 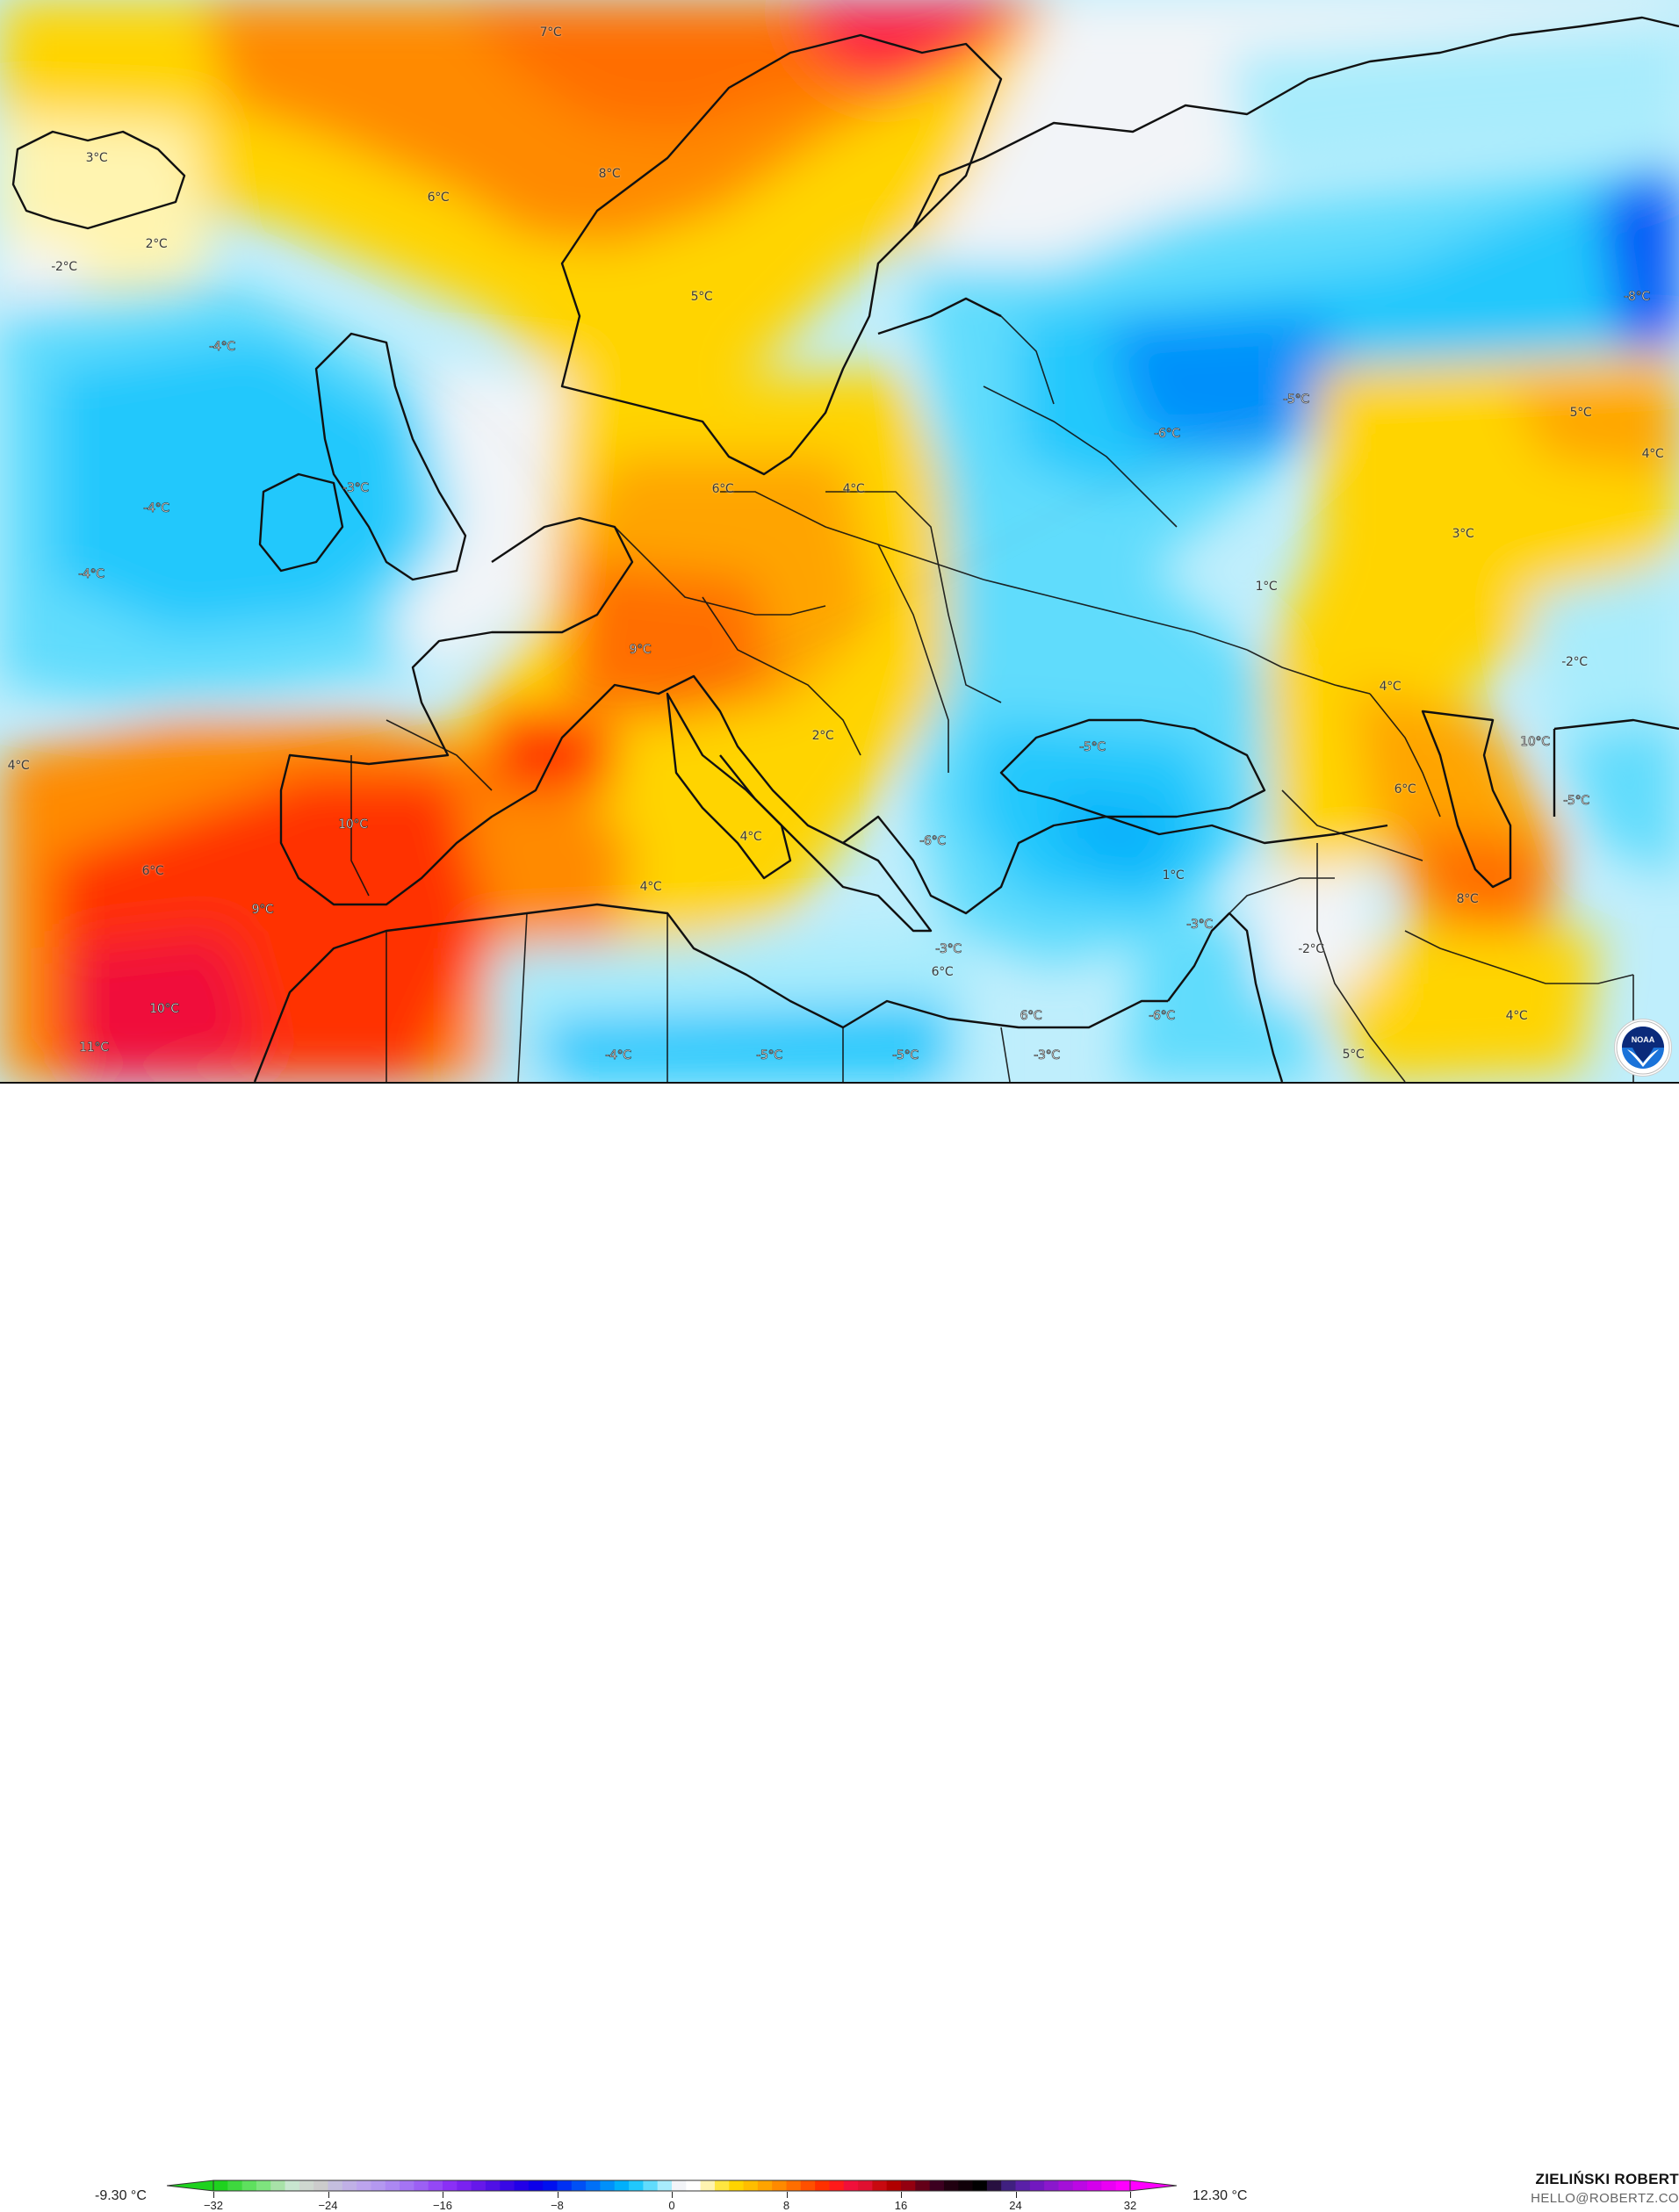 I want to click on colorbar-tick-label: 0, so click(x=671, y=2205).